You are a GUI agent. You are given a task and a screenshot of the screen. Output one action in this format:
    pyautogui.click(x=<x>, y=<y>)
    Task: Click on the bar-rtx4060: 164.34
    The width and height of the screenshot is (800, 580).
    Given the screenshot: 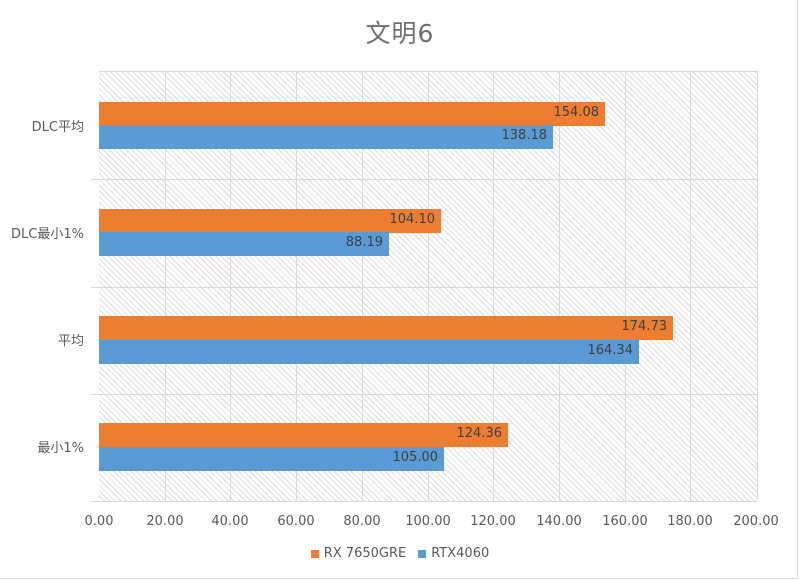 What is the action you would take?
    pyautogui.click(x=369, y=352)
    